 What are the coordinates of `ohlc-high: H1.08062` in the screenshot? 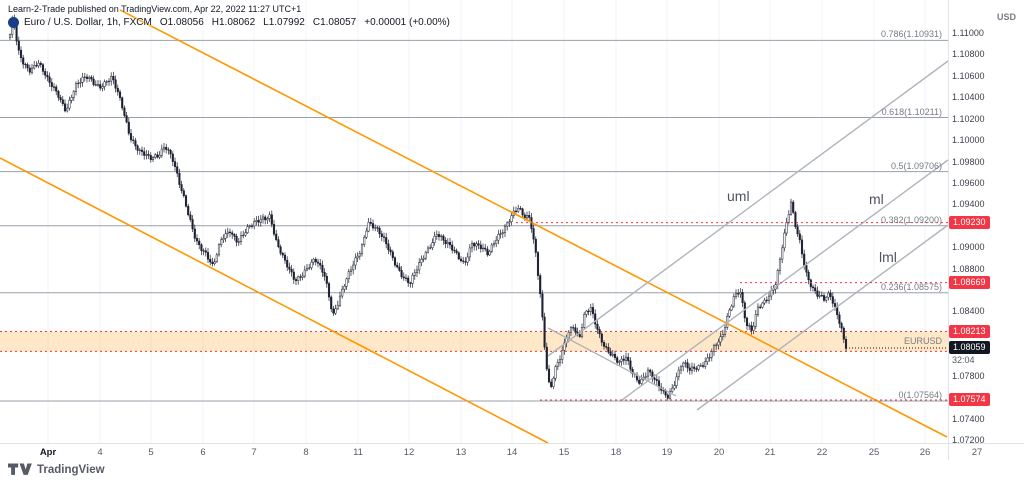 It's located at (233, 22).